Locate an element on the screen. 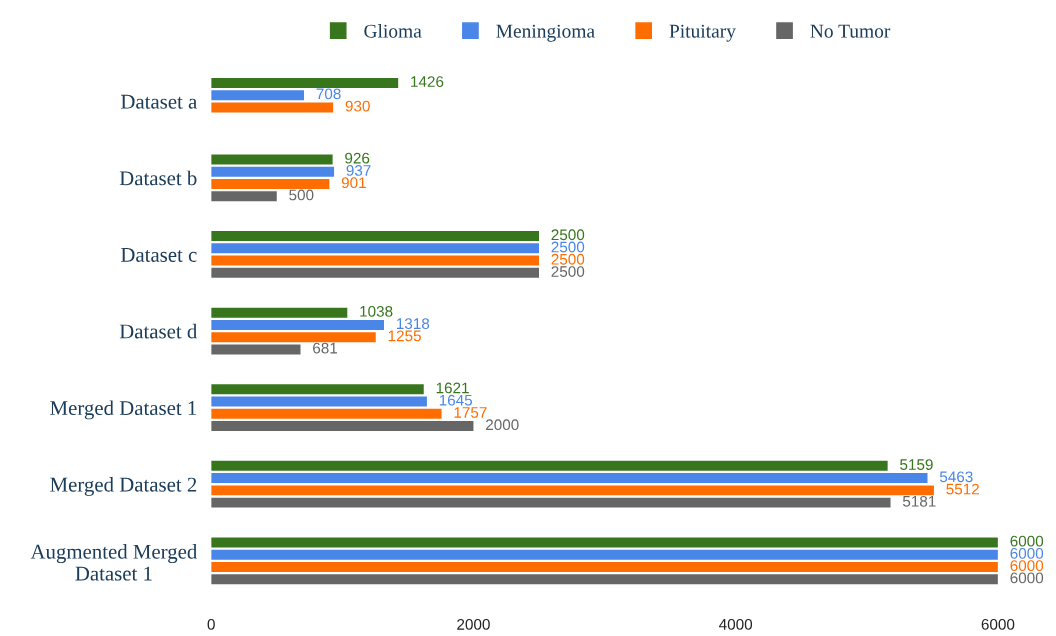 The width and height of the screenshot is (1056, 636). y-tick-label: Augmented Merged Dataset 1 is located at coordinates (114, 562).